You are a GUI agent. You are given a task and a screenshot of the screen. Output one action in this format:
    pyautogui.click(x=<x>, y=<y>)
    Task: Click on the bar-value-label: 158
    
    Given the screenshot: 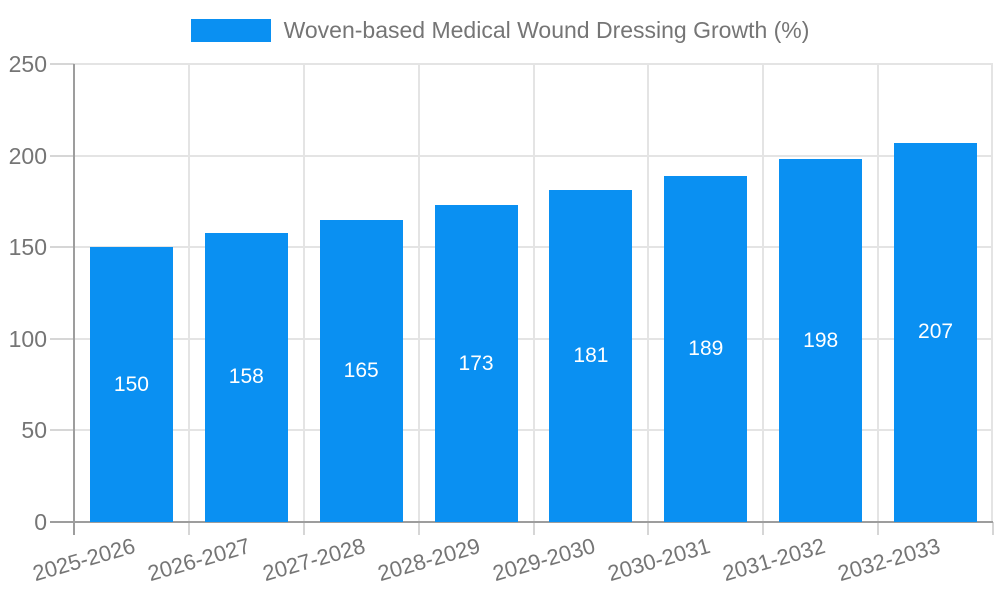 What is the action you would take?
    pyautogui.click(x=246, y=377)
    